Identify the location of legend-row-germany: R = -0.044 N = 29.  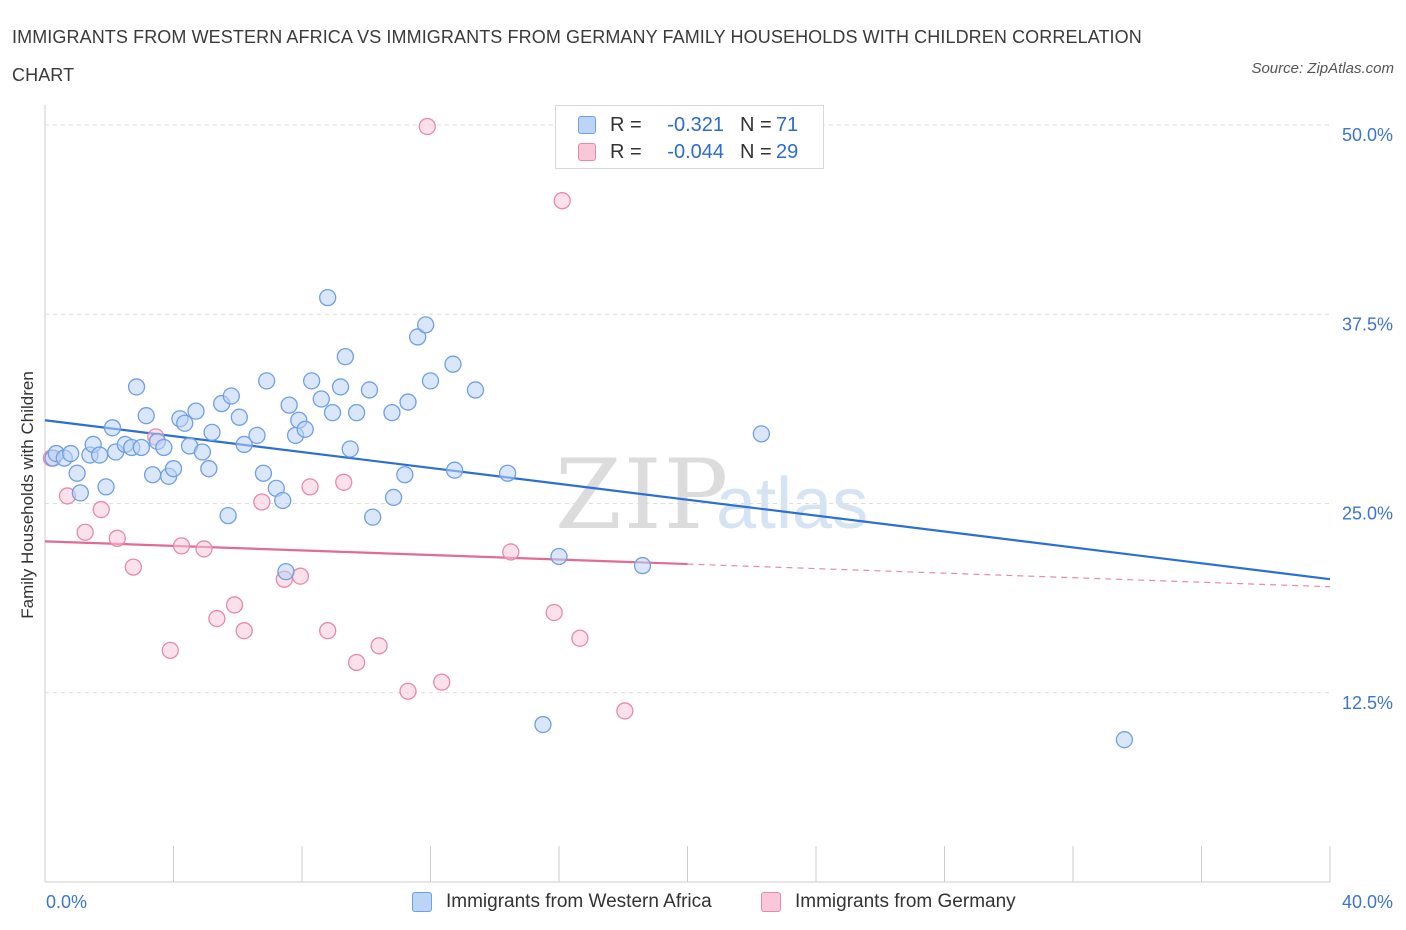
(688, 152).